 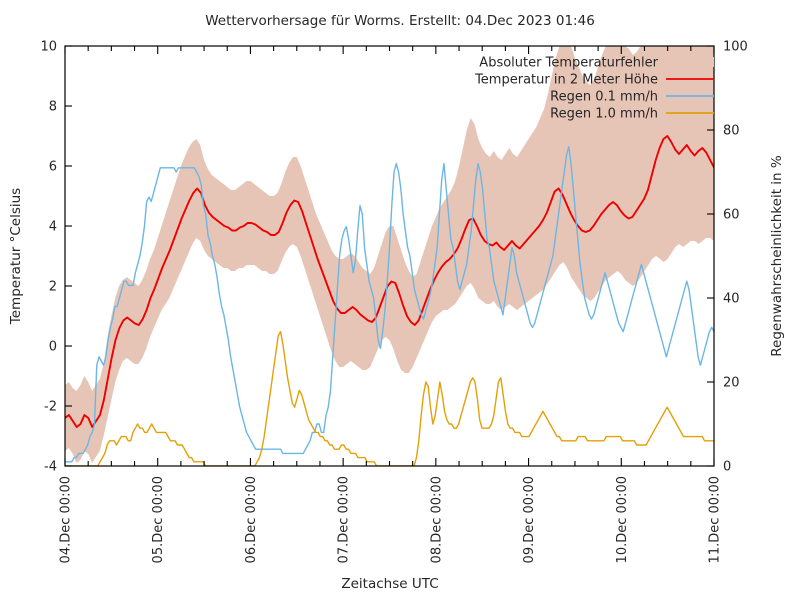 What do you see at coordinates (566, 80) in the screenshot?
I see `legend-label: Temperatur in 2 Meter Höhe` at bounding box center [566, 80].